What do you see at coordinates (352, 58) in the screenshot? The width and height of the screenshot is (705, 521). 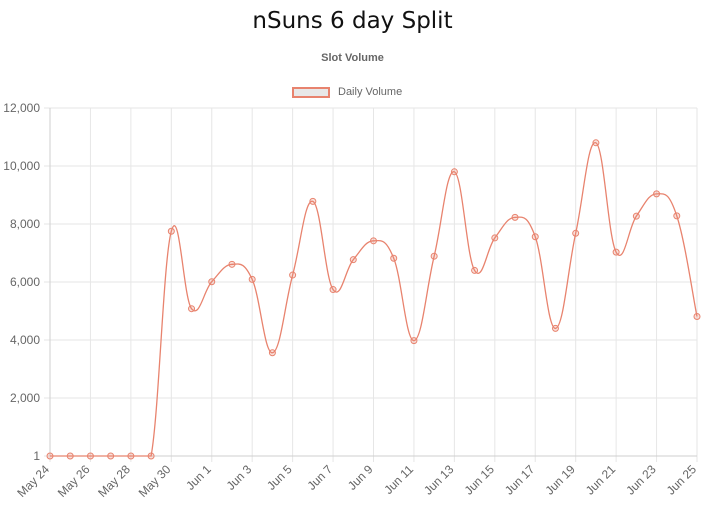 I see `chart-title: Slot Volume` at bounding box center [352, 58].